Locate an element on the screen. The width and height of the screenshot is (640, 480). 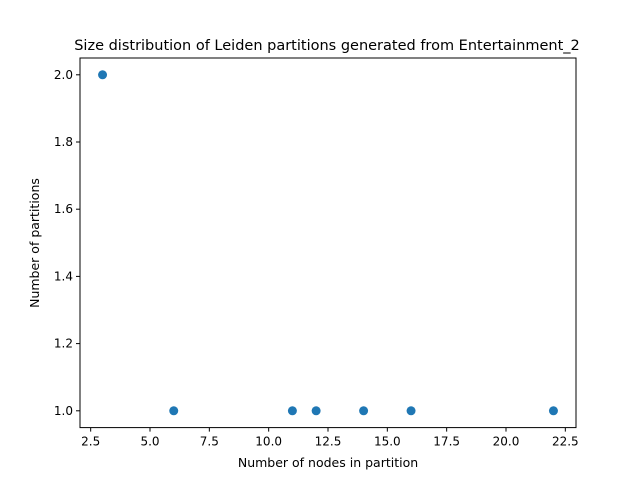
x-tick-label: 2.5 is located at coordinates (90, 442).